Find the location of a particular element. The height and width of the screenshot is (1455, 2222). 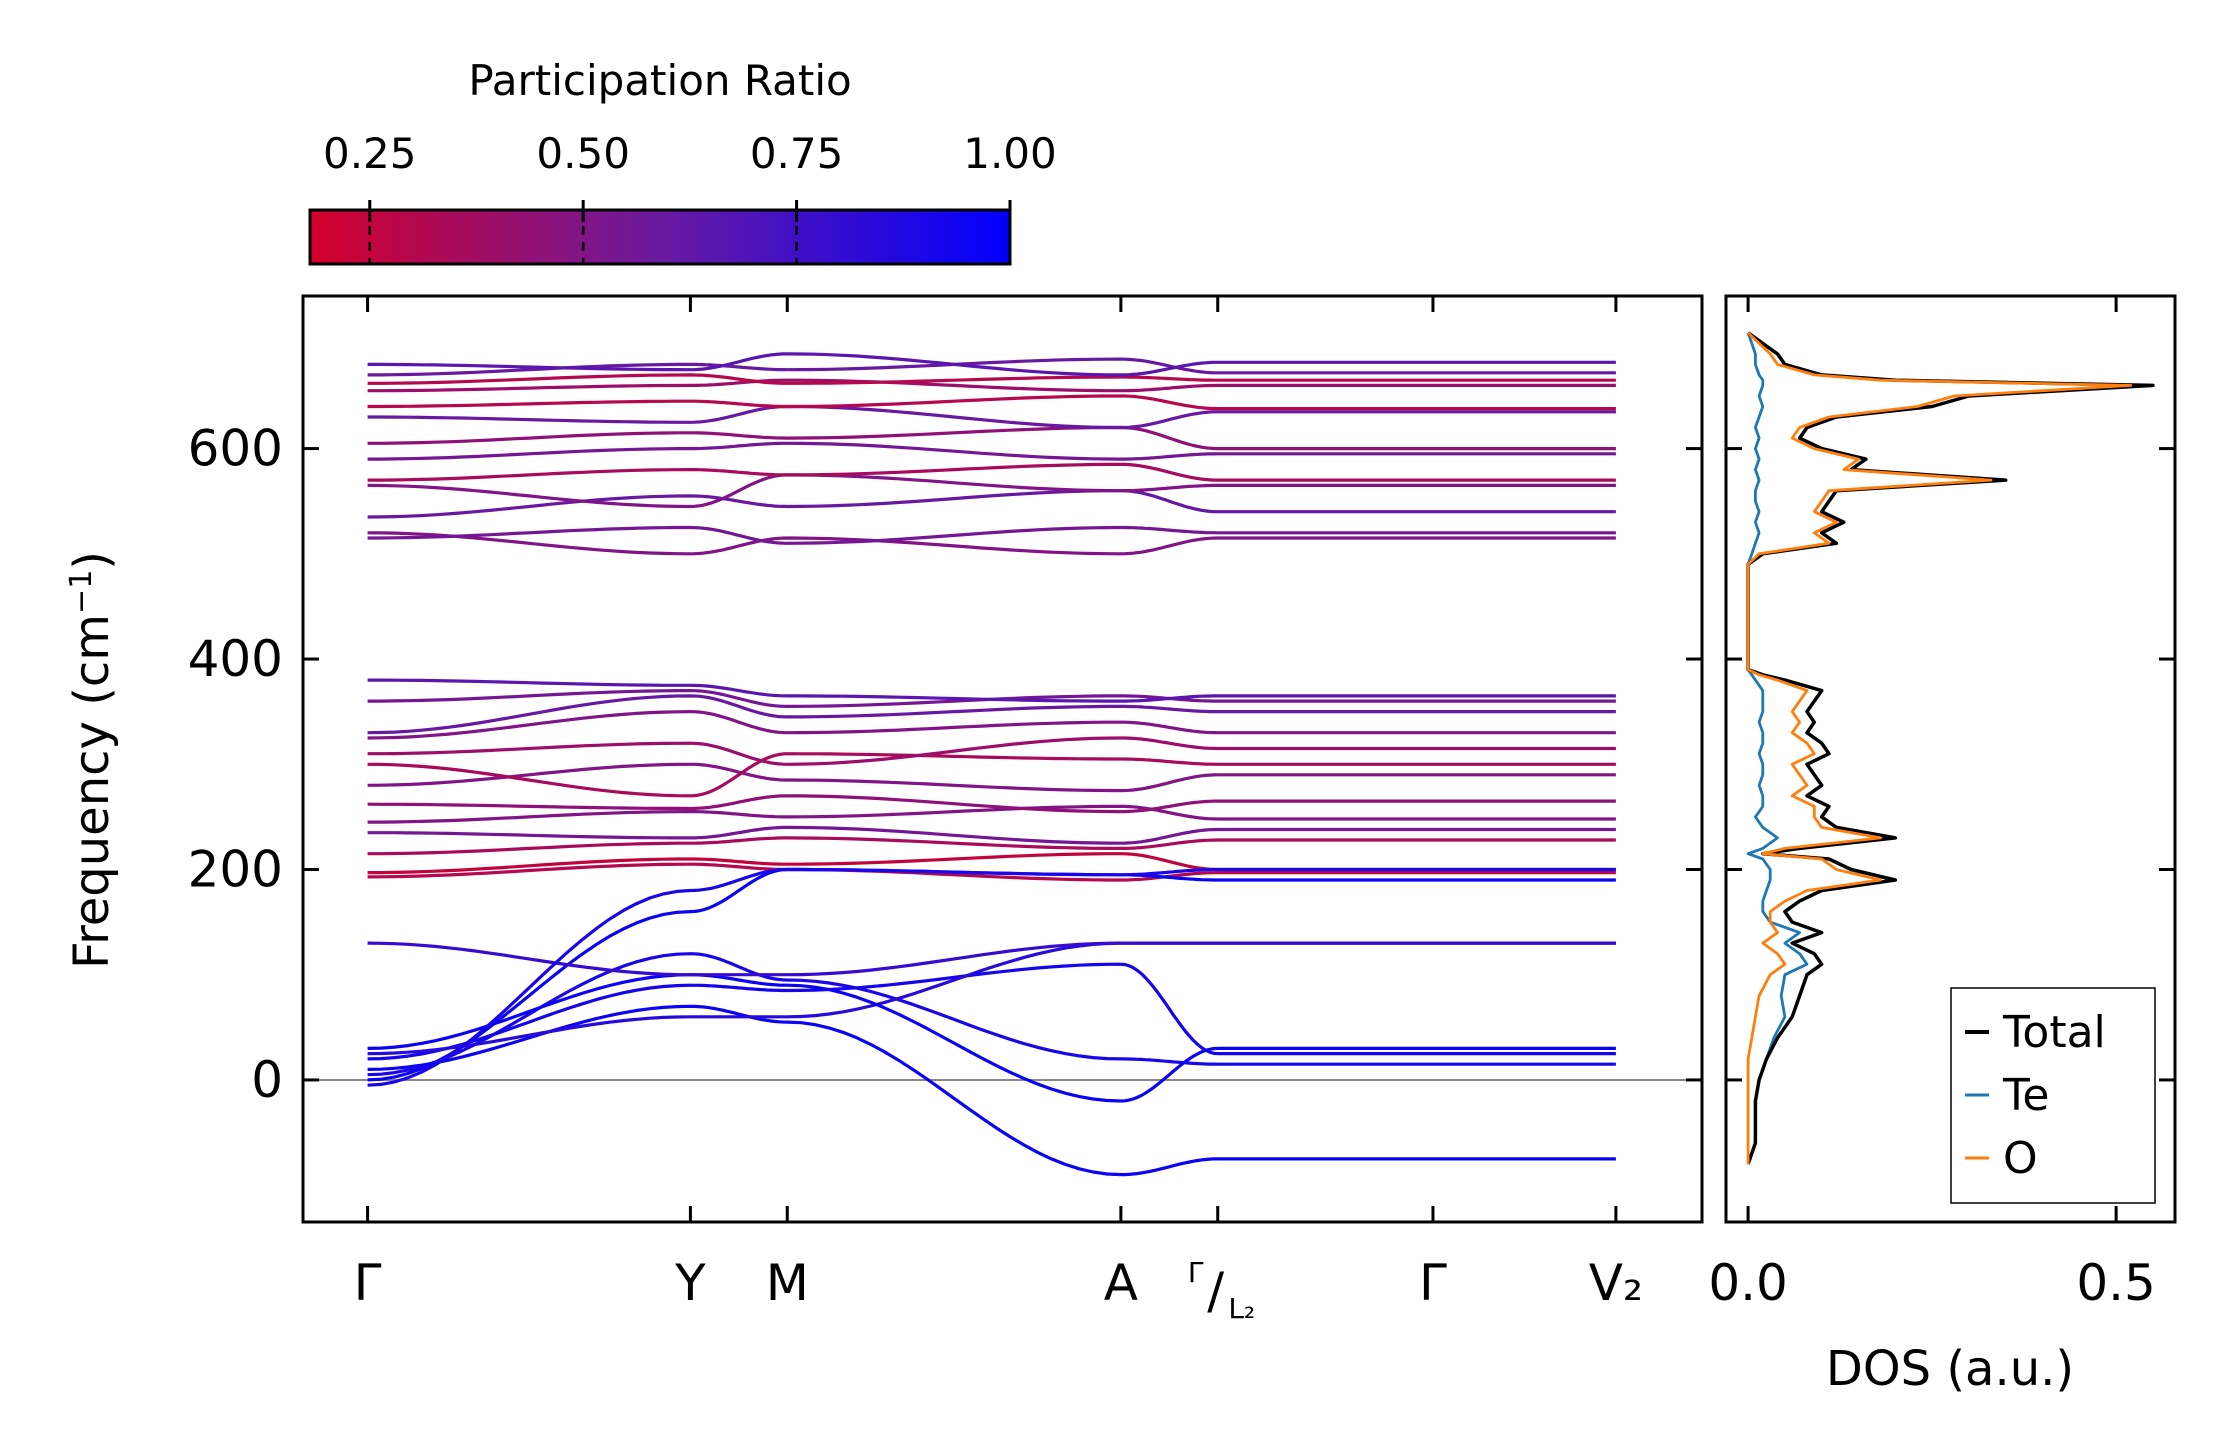

y-tick-label: 0 is located at coordinates (267, 1080).